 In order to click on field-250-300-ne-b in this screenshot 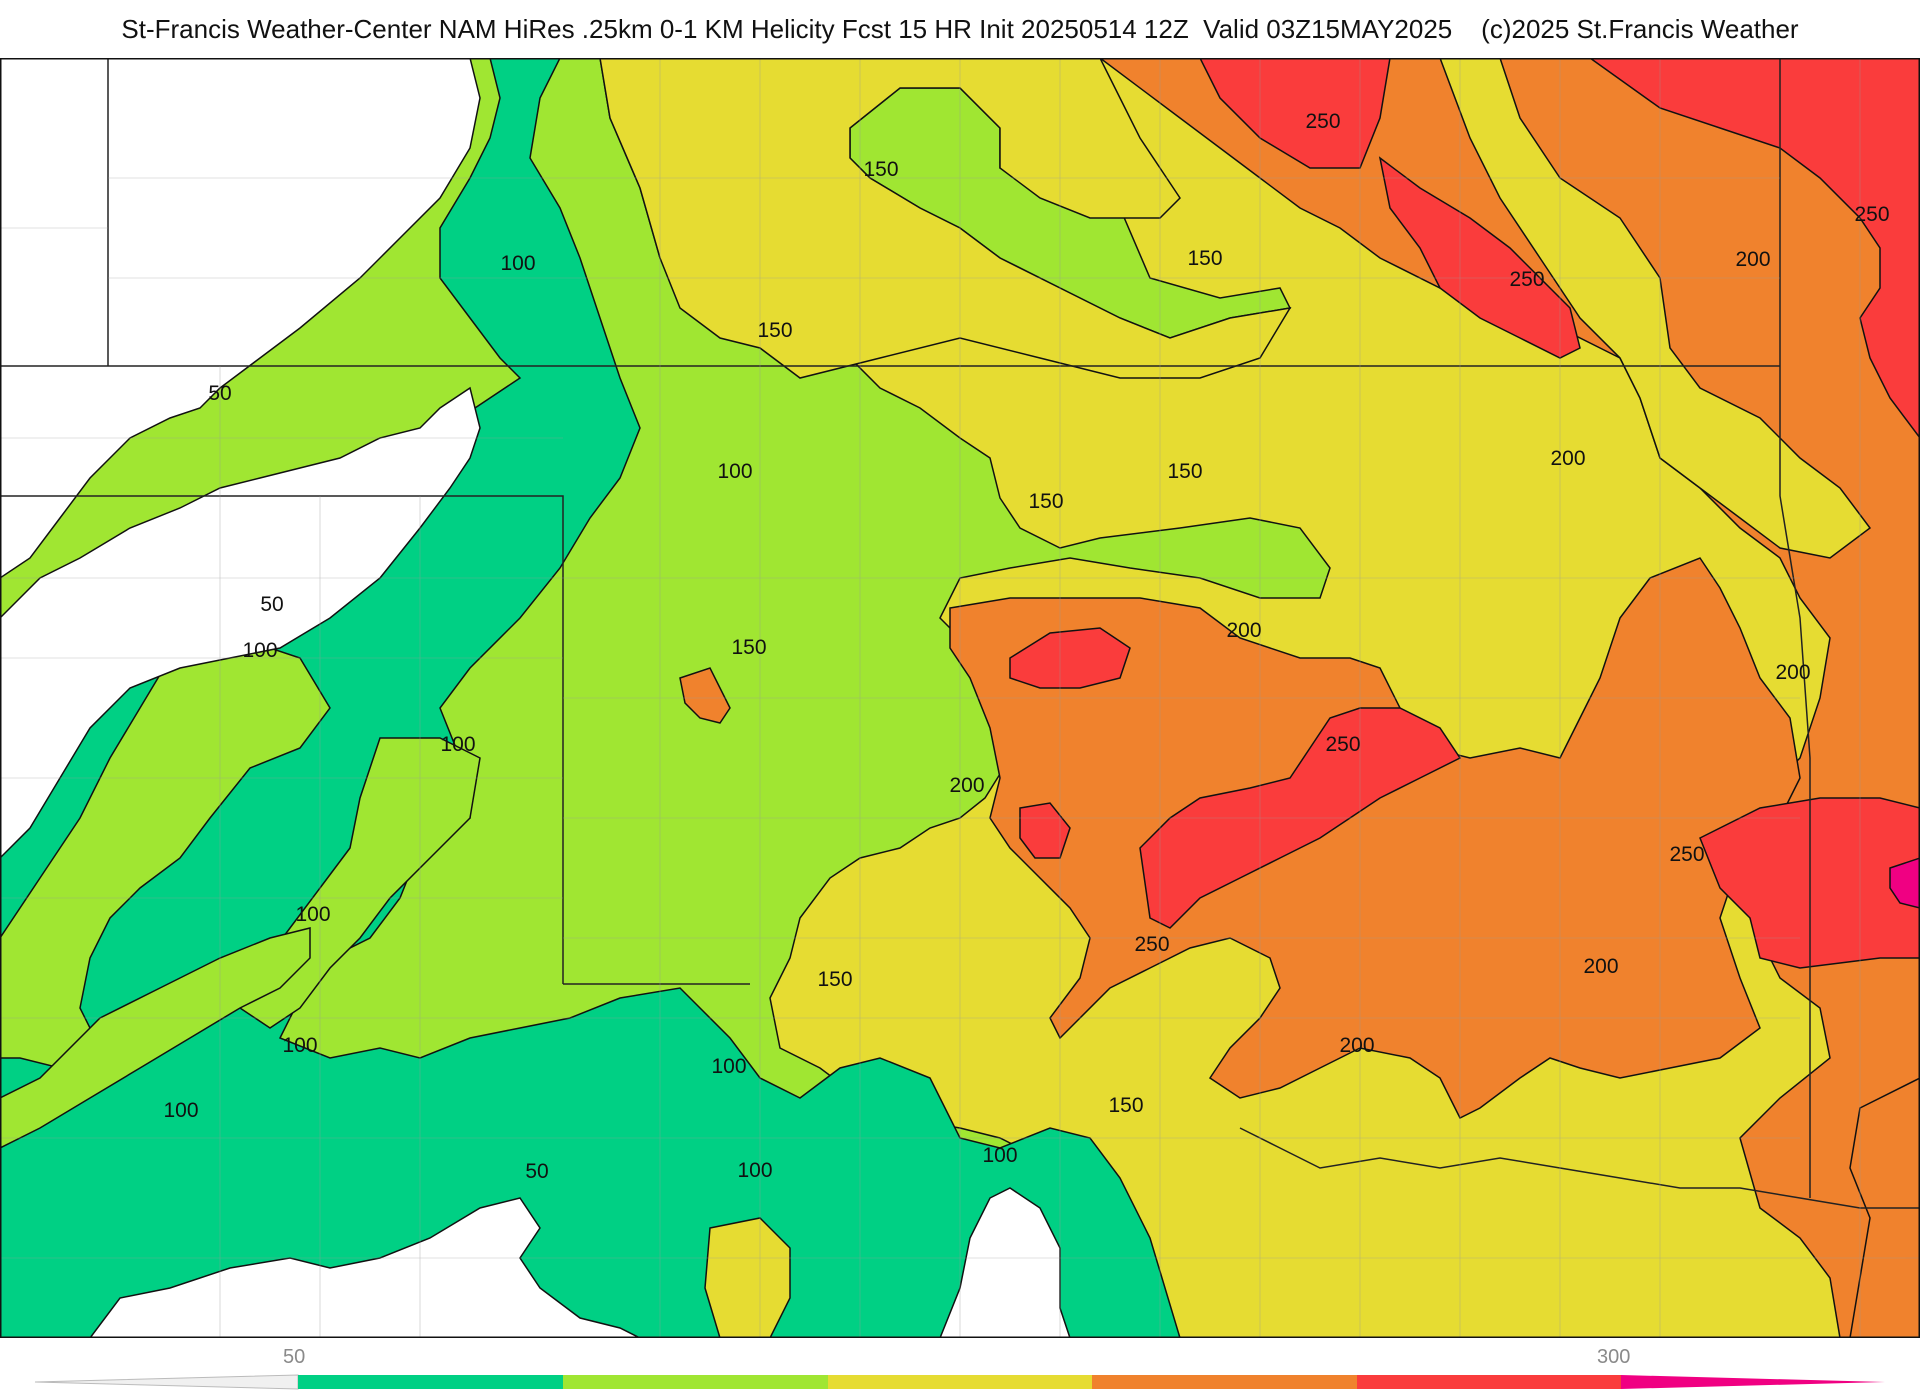, I will do `click(1479, 257)`.